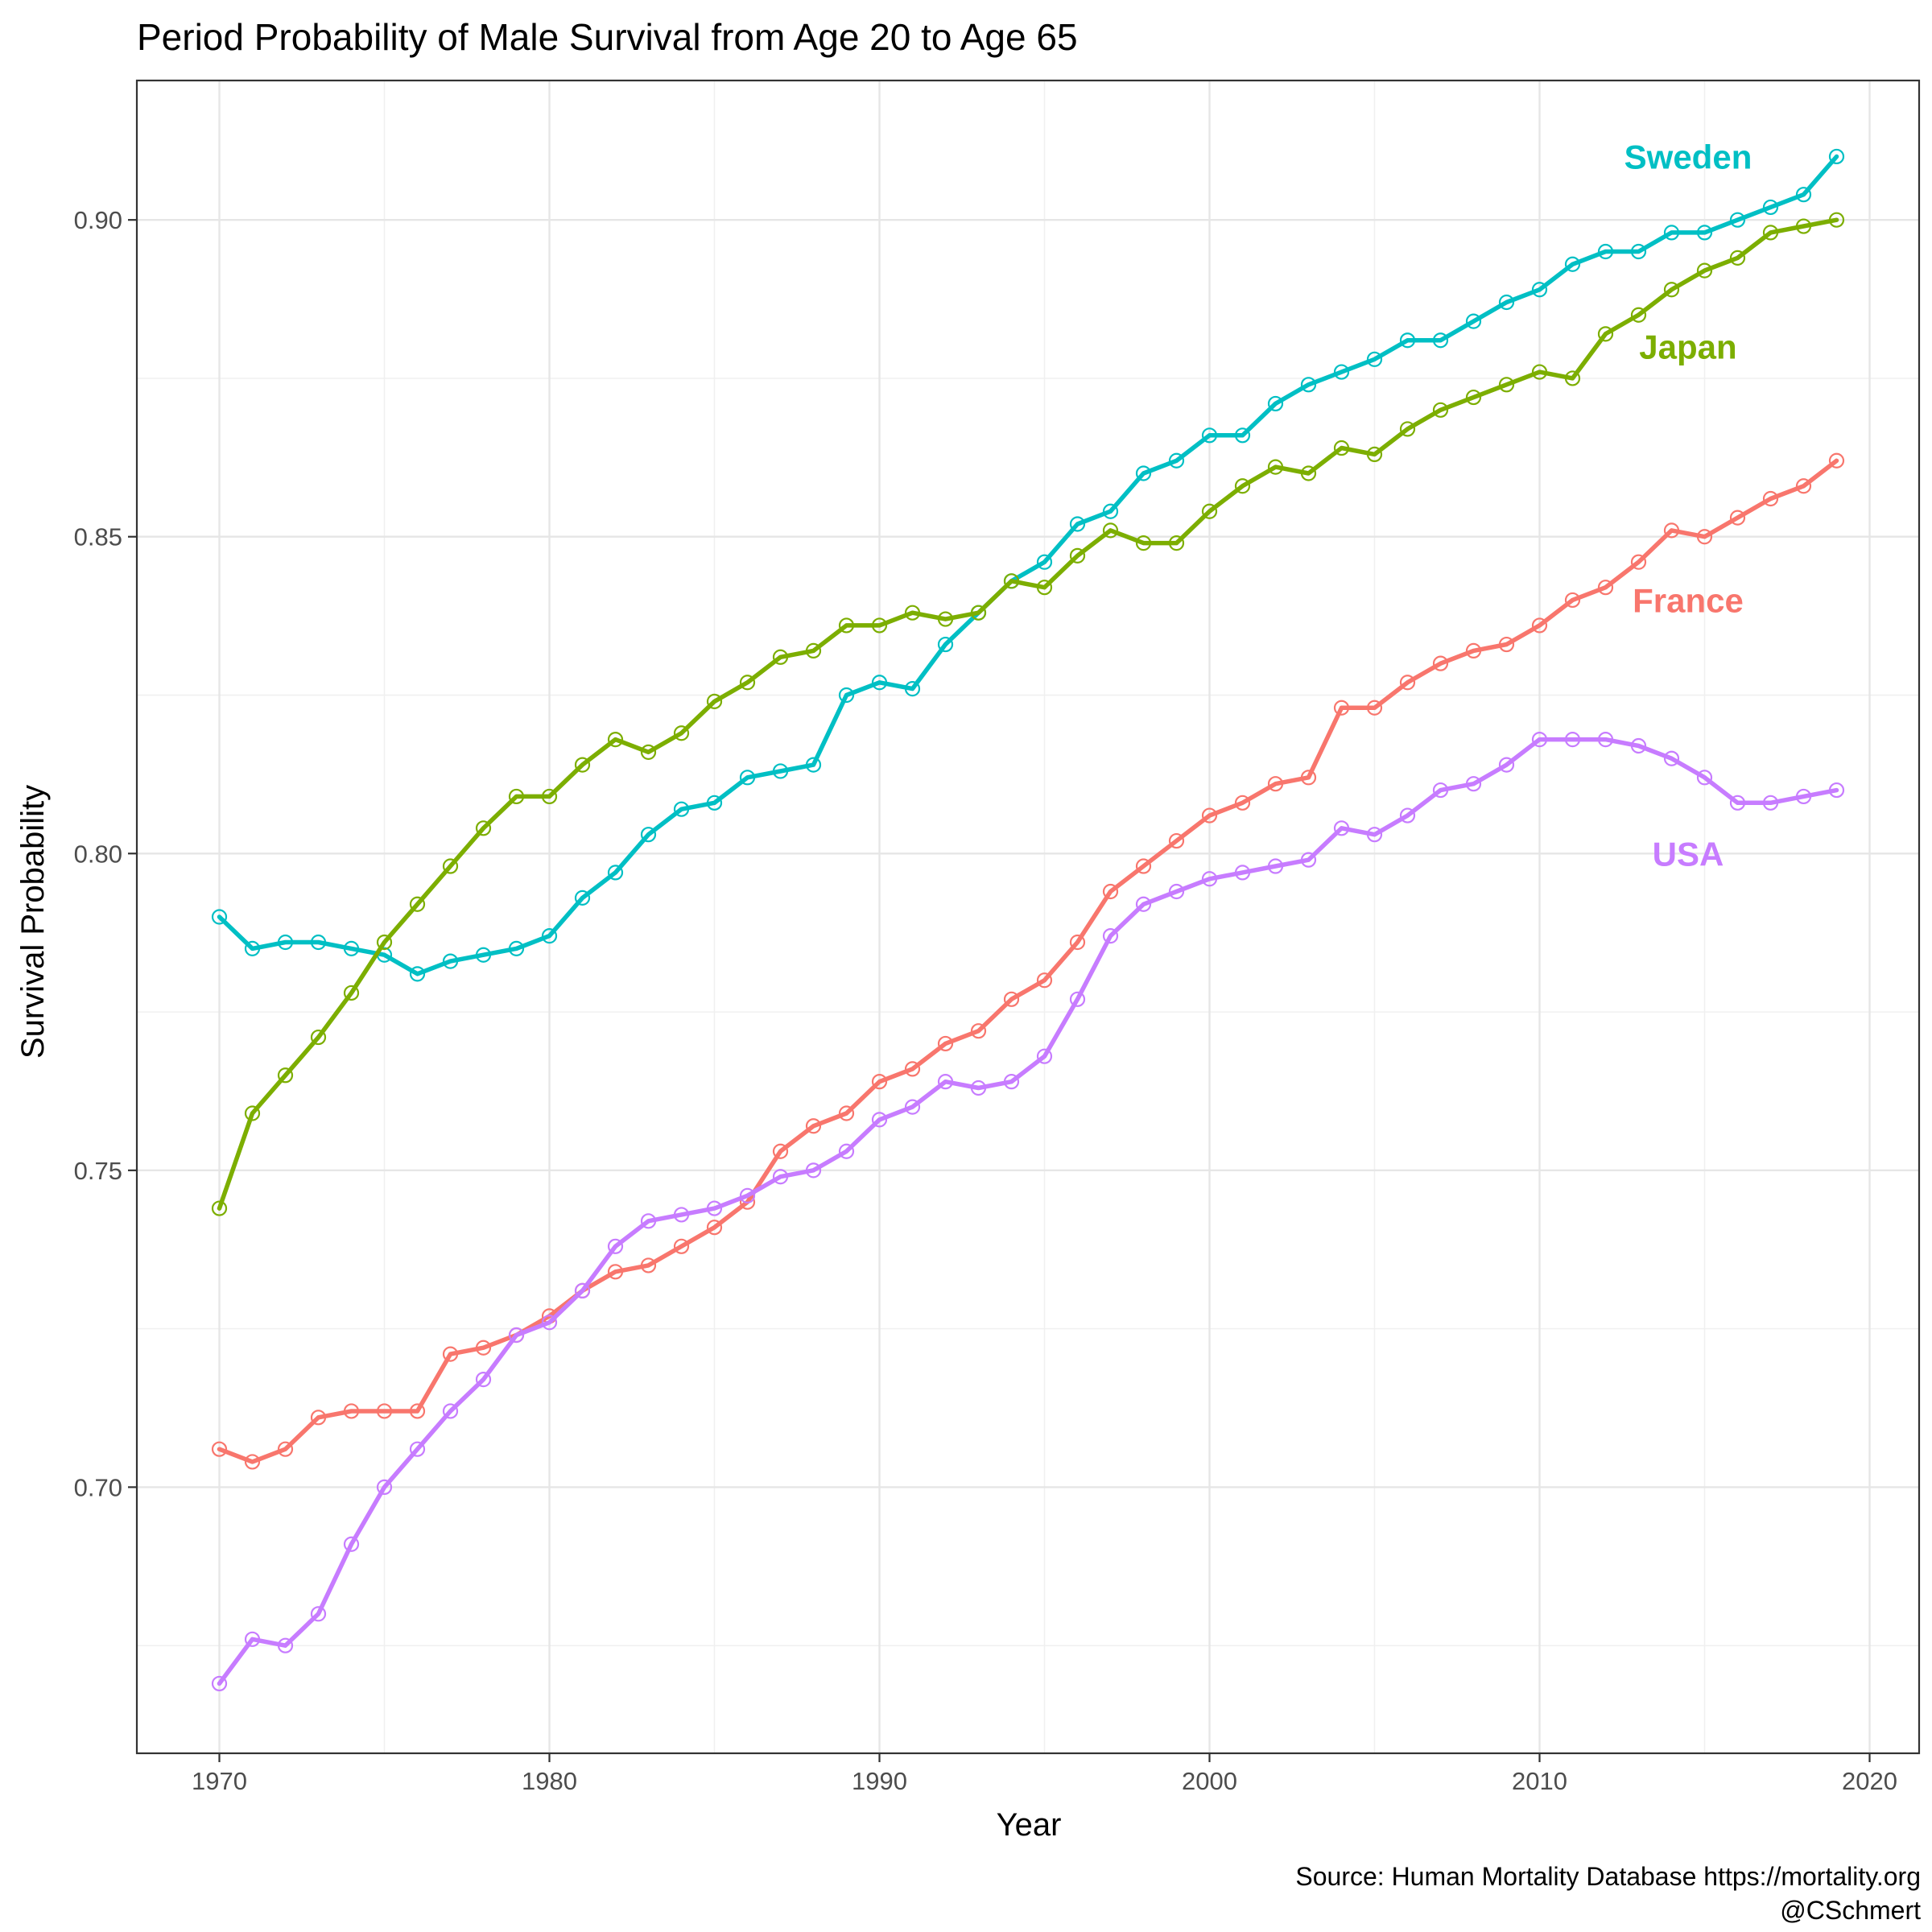 The image size is (1932, 1932). What do you see at coordinates (1688, 600) in the screenshot?
I see `series-label-france: France` at bounding box center [1688, 600].